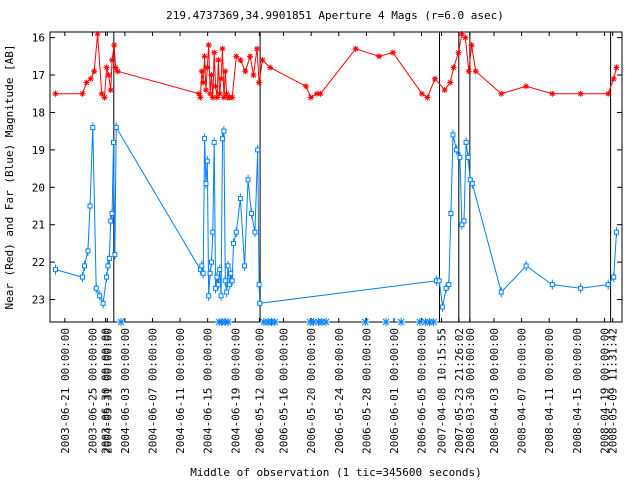 Image resolution: width=640 pixels, height=480 pixels. I want to click on x-tick-label: 2004-06-19 00:00:00, so click(235, 391).